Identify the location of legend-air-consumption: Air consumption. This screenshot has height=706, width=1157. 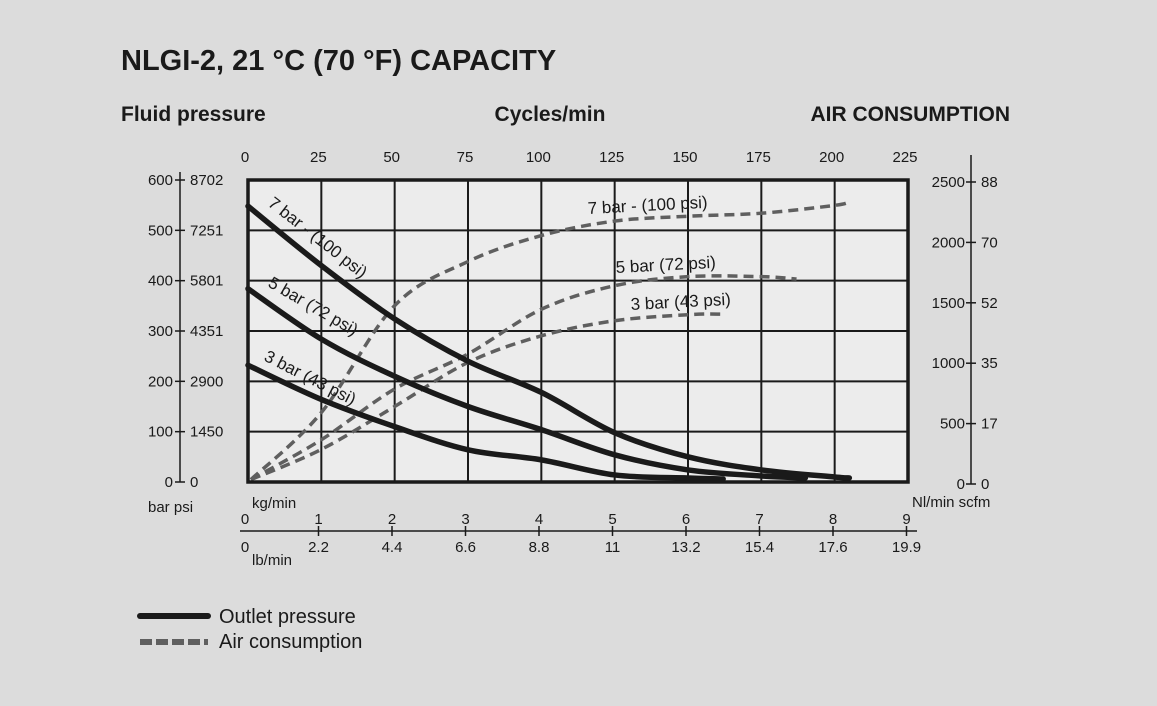
(290, 642).